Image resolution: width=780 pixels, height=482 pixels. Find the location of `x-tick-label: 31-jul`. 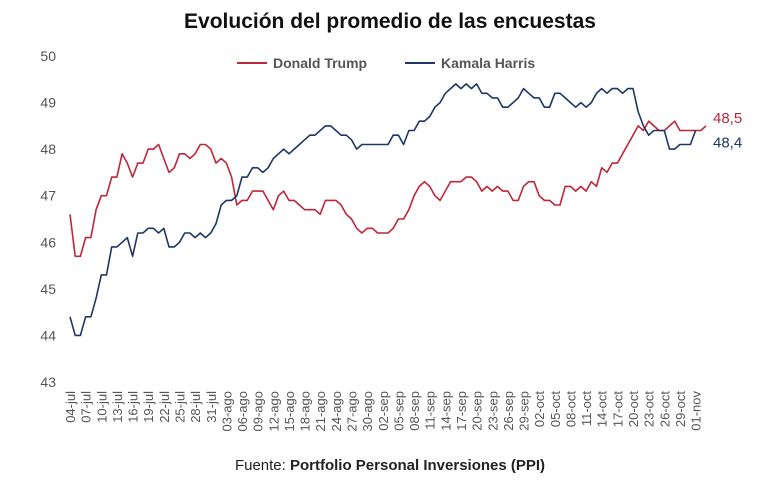

x-tick-label: 31-jul is located at coordinates (211, 407).